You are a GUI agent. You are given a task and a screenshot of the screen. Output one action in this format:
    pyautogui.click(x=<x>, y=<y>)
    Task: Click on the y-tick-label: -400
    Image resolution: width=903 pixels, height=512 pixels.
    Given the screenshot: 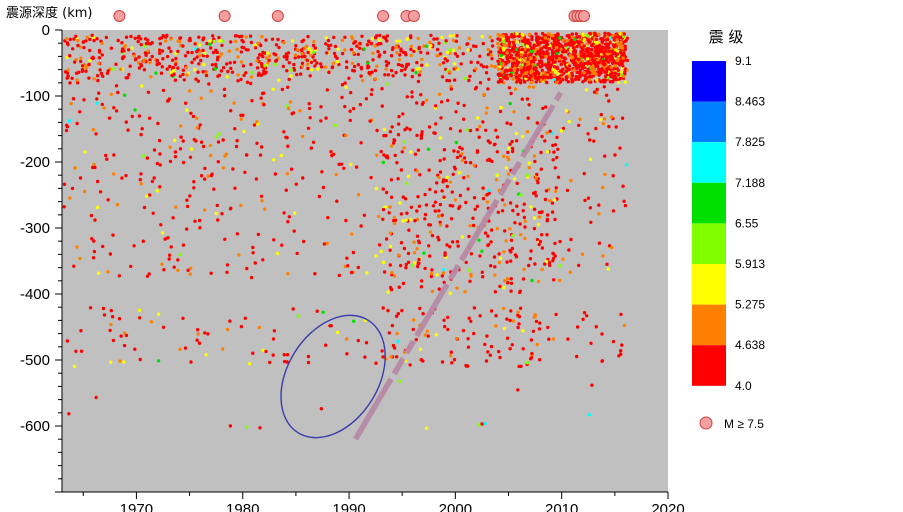 What is the action you would take?
    pyautogui.click(x=35, y=294)
    